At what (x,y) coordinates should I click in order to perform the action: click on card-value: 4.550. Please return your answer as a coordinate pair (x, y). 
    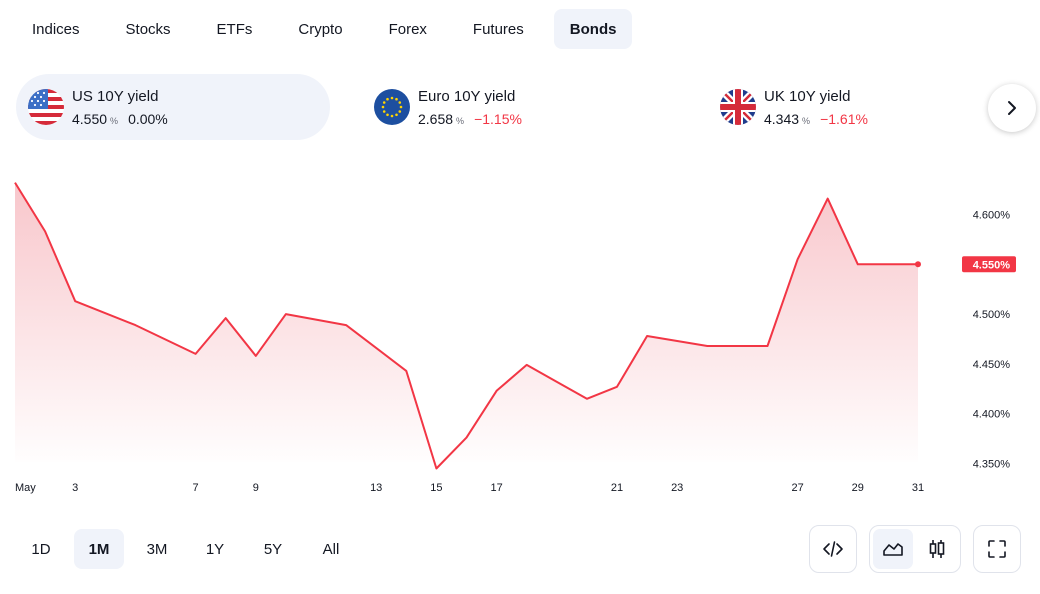
    Looking at the image, I should click on (90, 118).